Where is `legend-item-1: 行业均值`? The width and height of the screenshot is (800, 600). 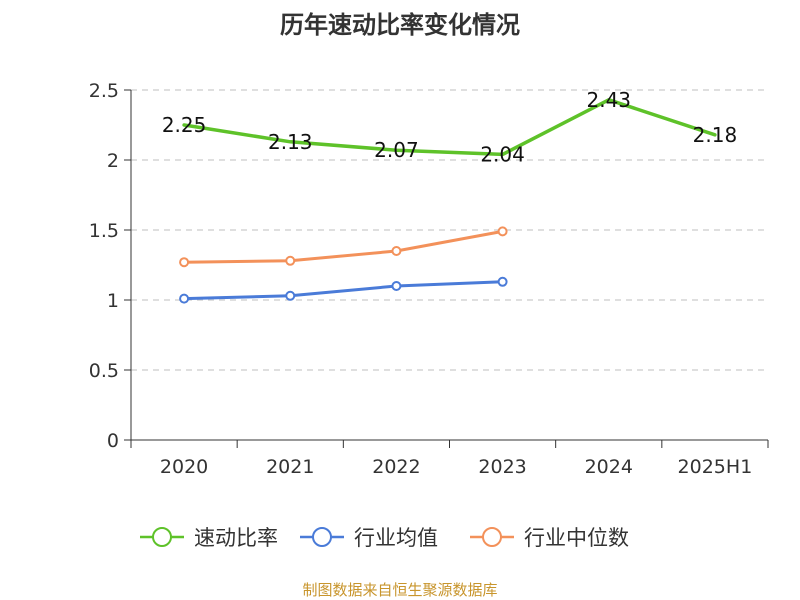
legend-item-1: 行业均值 is located at coordinates (369, 538).